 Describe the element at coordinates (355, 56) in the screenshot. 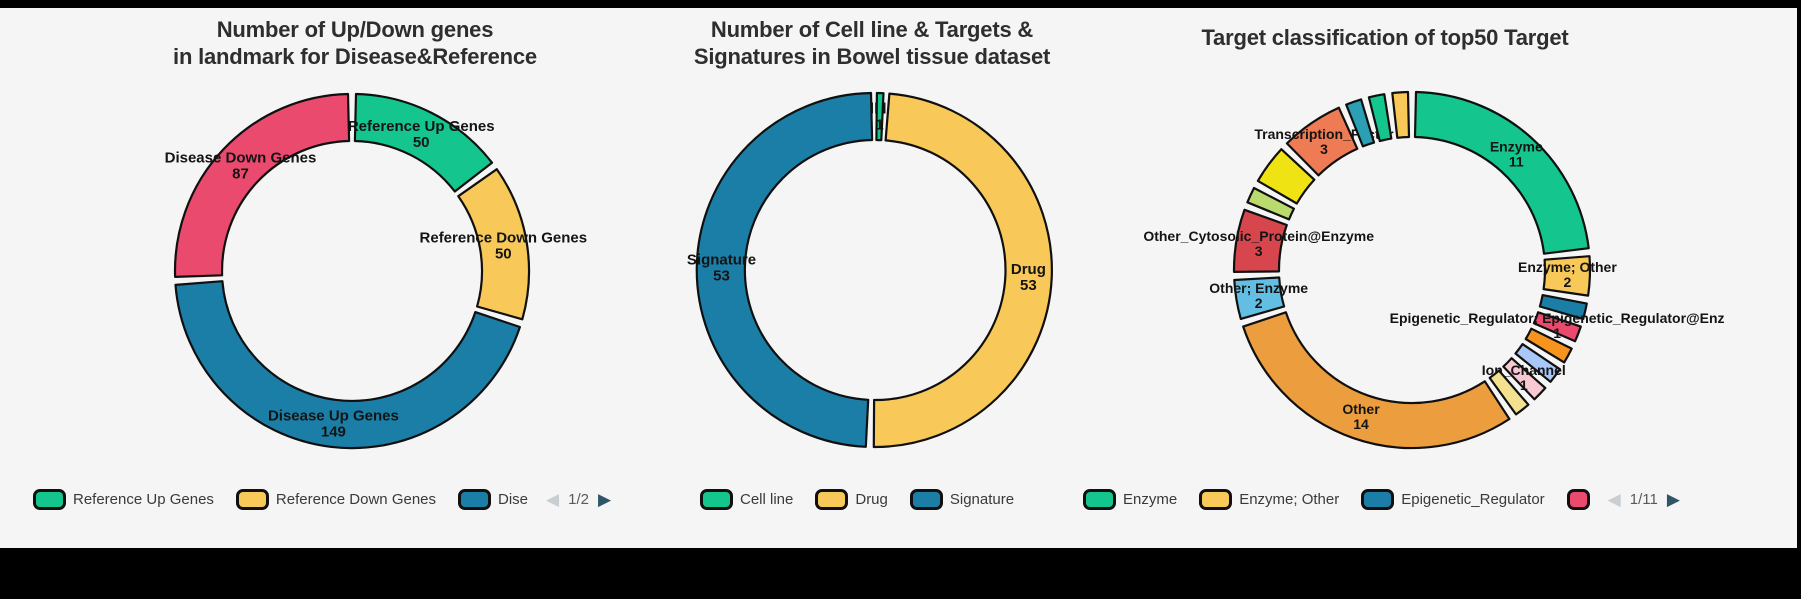

I see `chart1-title-line2: in landmark for Disease&Reference` at that location.